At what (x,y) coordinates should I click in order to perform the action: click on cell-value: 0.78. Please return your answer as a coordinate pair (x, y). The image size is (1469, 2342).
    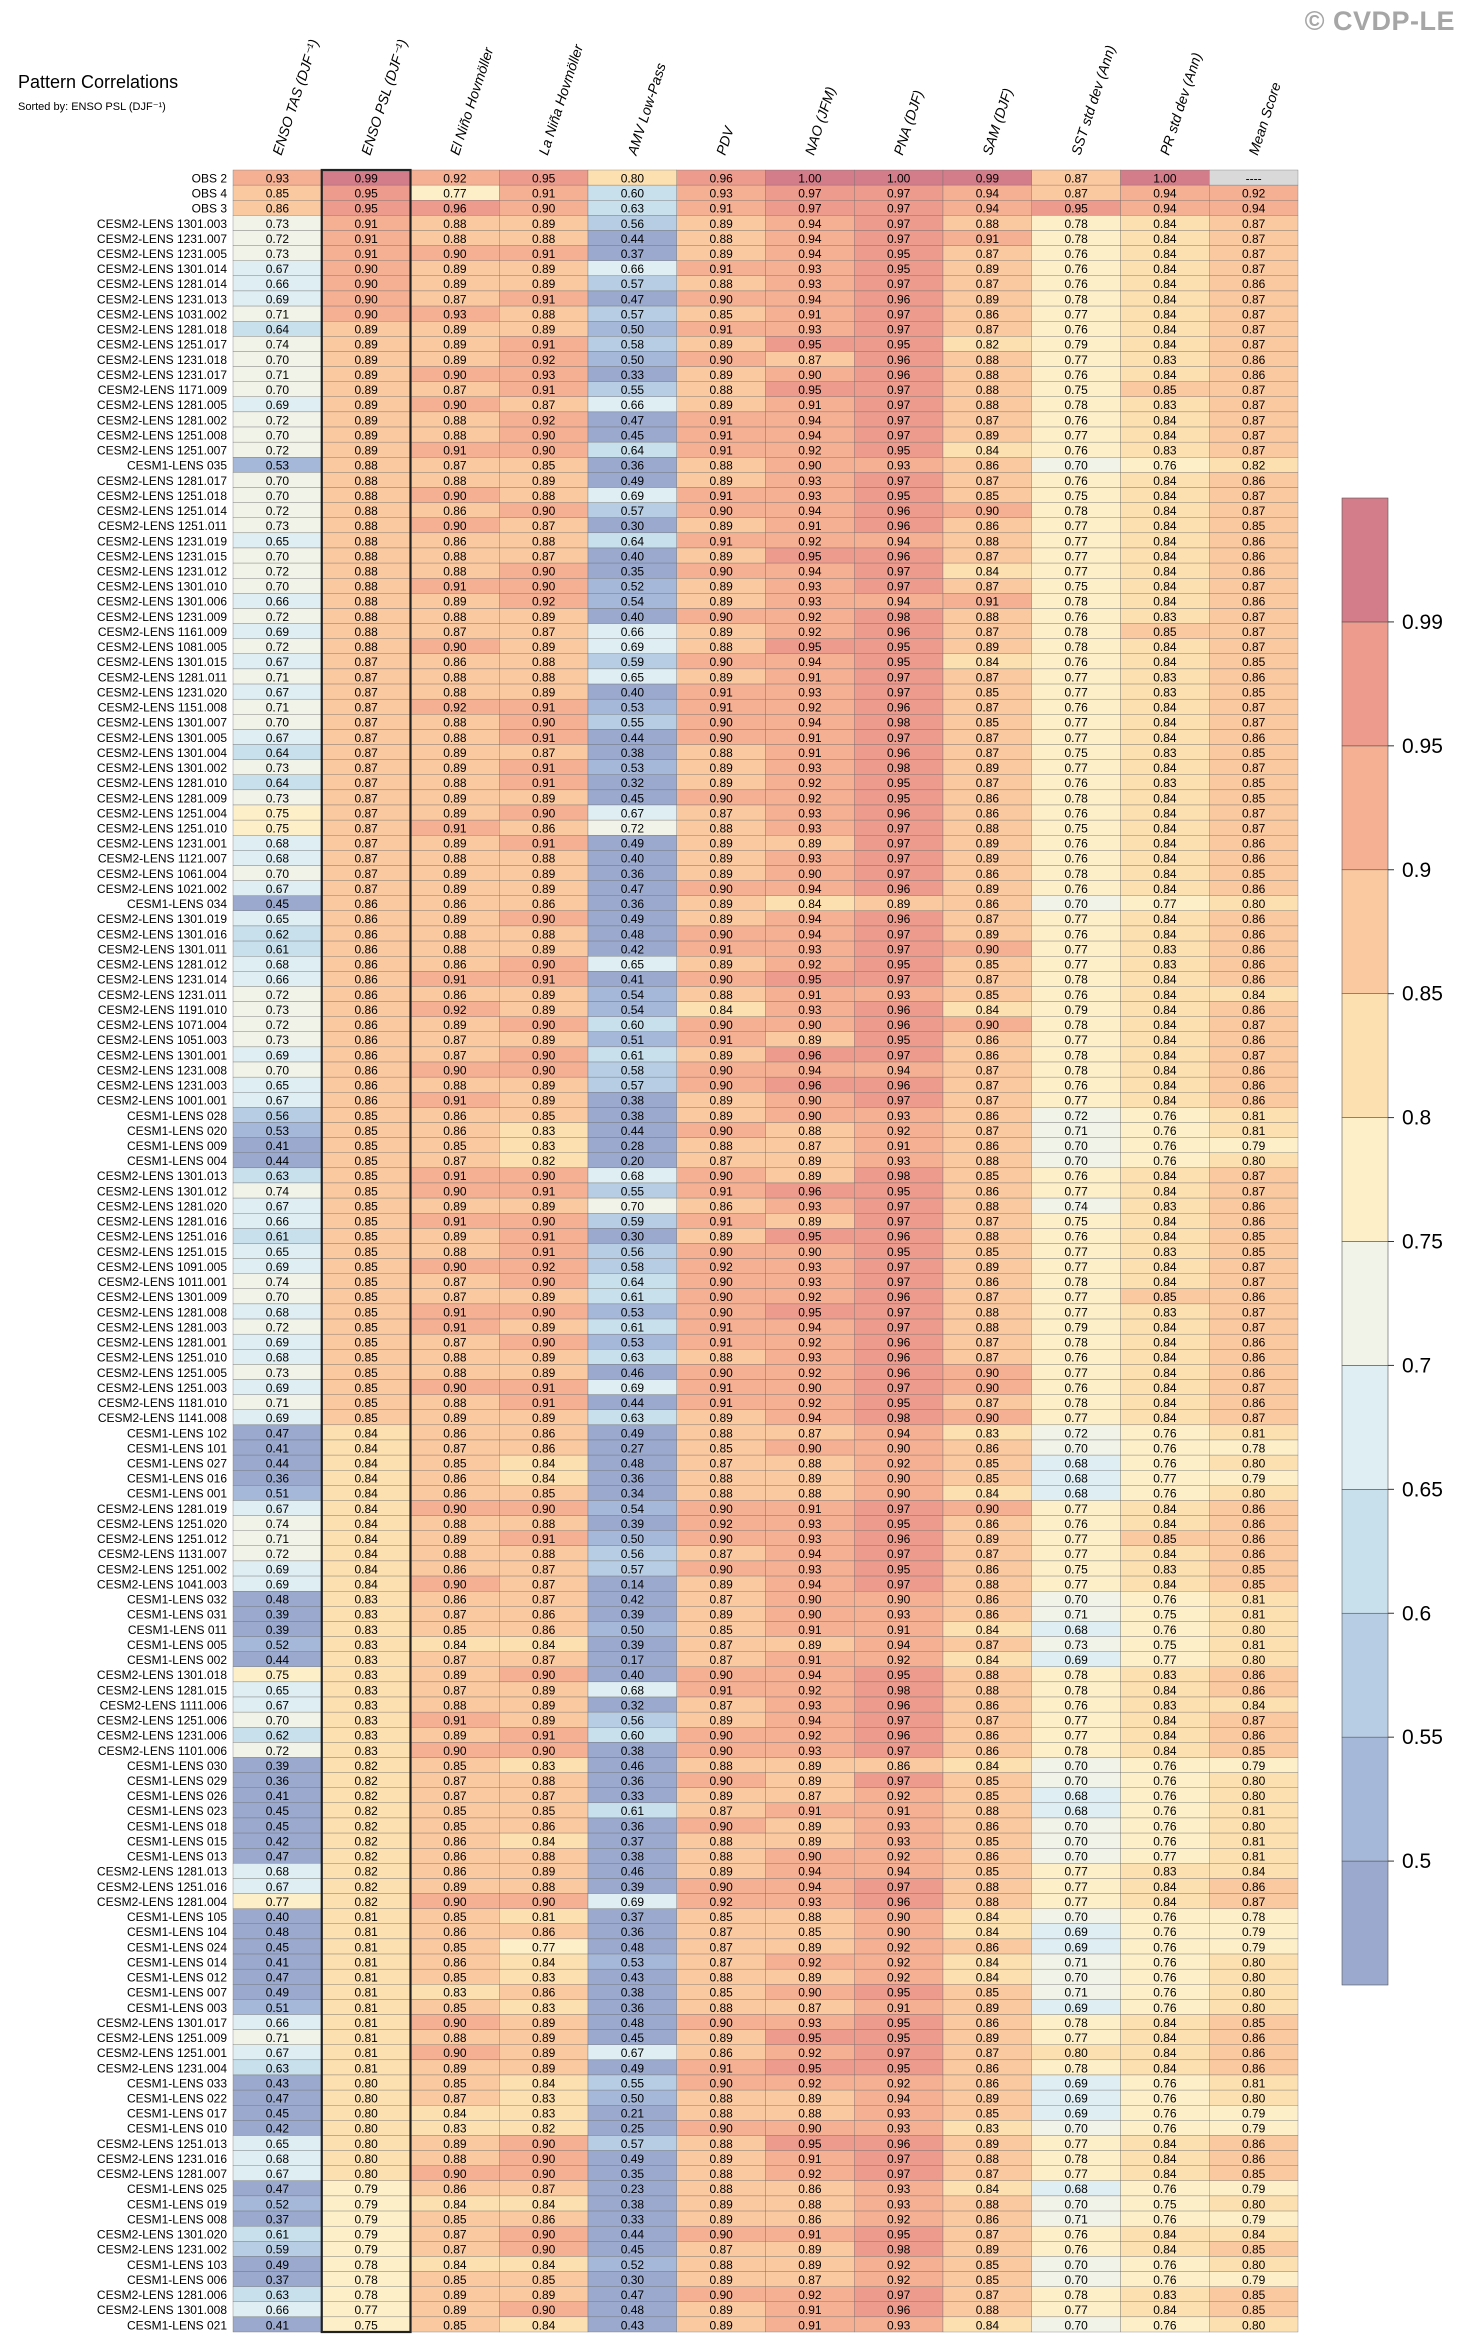
    Looking at the image, I should click on (1076, 405).